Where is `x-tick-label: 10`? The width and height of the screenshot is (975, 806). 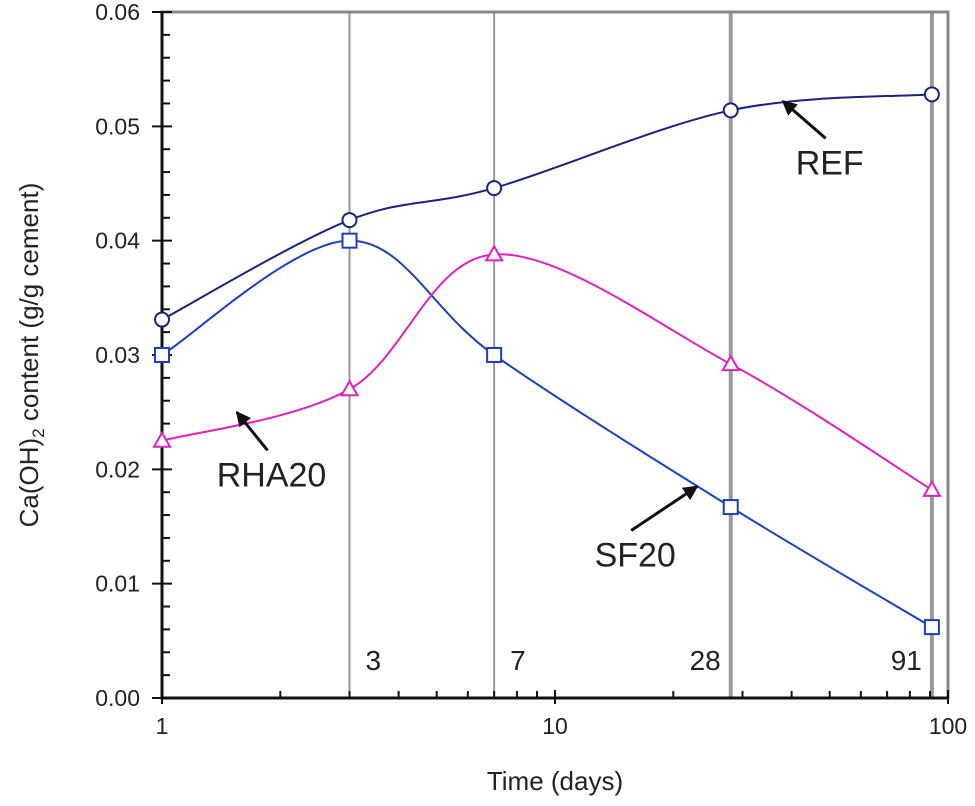 x-tick-label: 10 is located at coordinates (555, 726).